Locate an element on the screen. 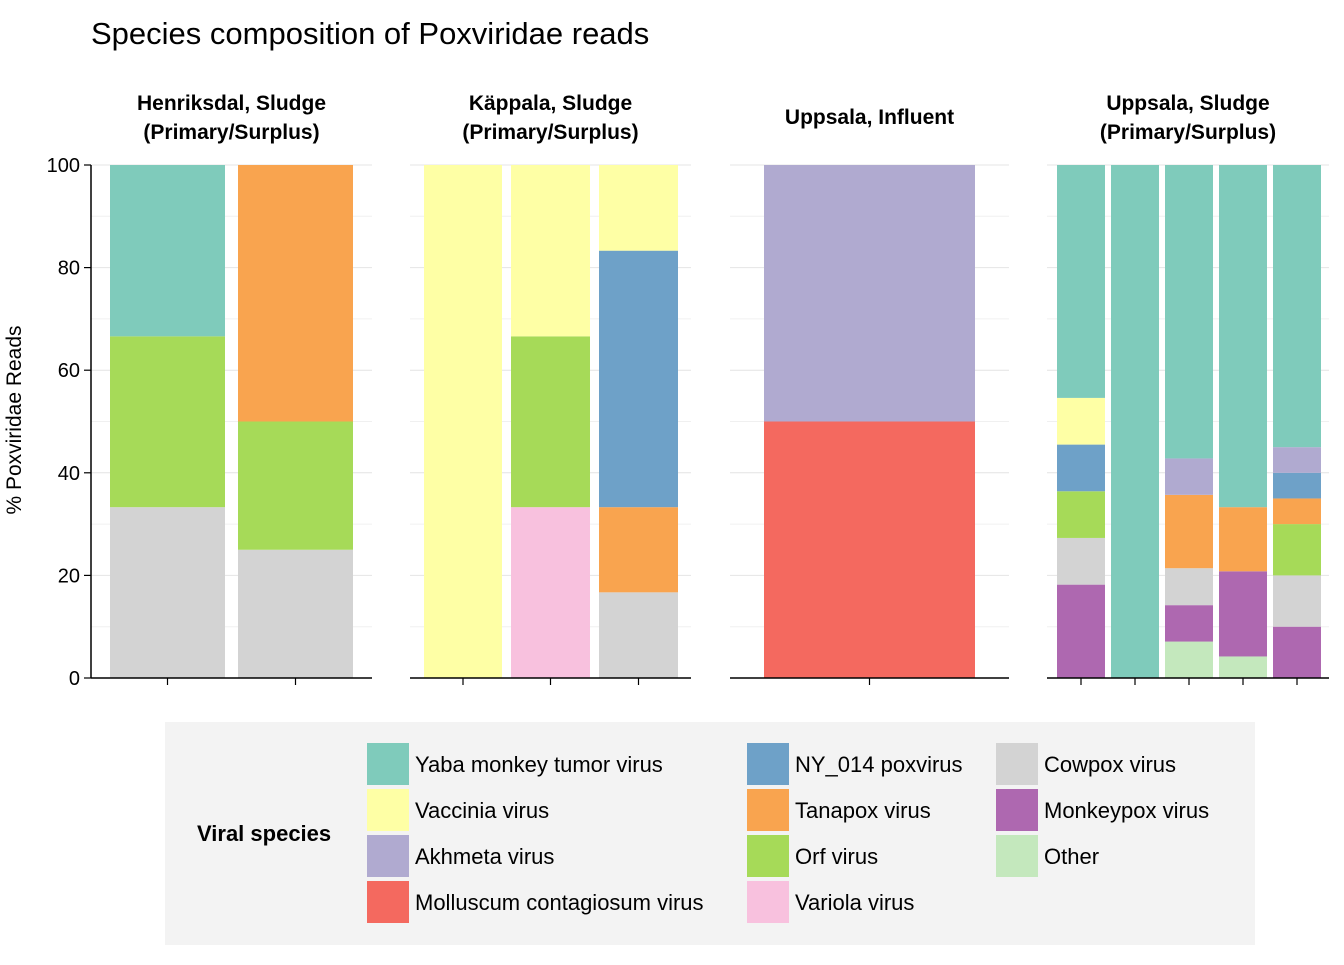 Image resolution: width=1344 pixels, height=965 pixels. legend-entry: Yaba monkey tumor virus is located at coordinates (515, 764).